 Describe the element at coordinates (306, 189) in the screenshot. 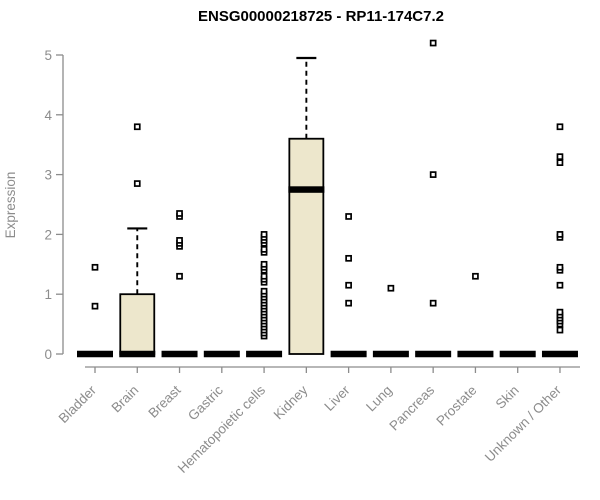

I see `median-kidney` at that location.